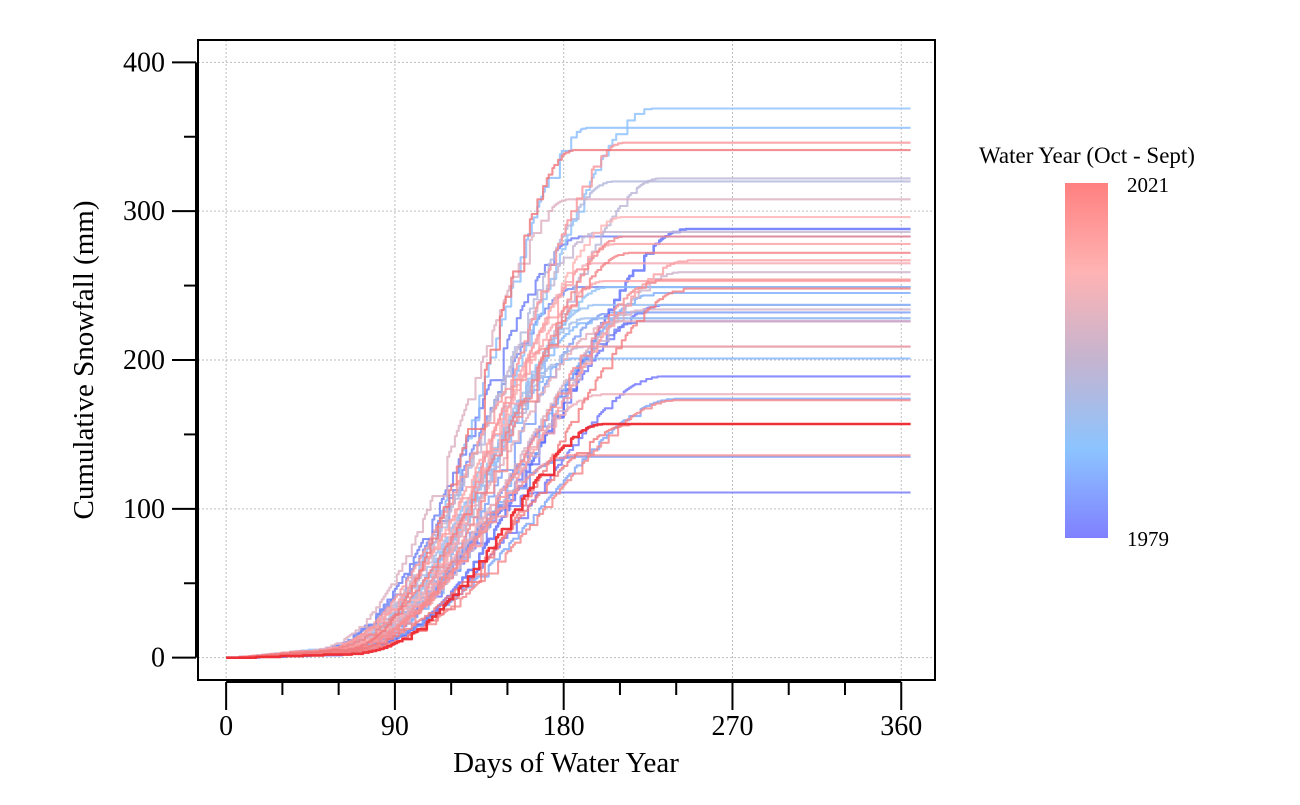  I want to click on x-axis: 0 90 180 270 360, so click(570, 711).